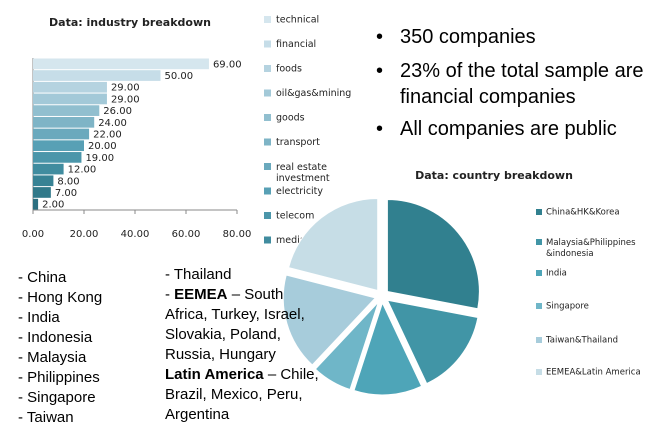  Describe the element at coordinates (53, 205) in the screenshot. I see `value-label: 2.00` at that location.